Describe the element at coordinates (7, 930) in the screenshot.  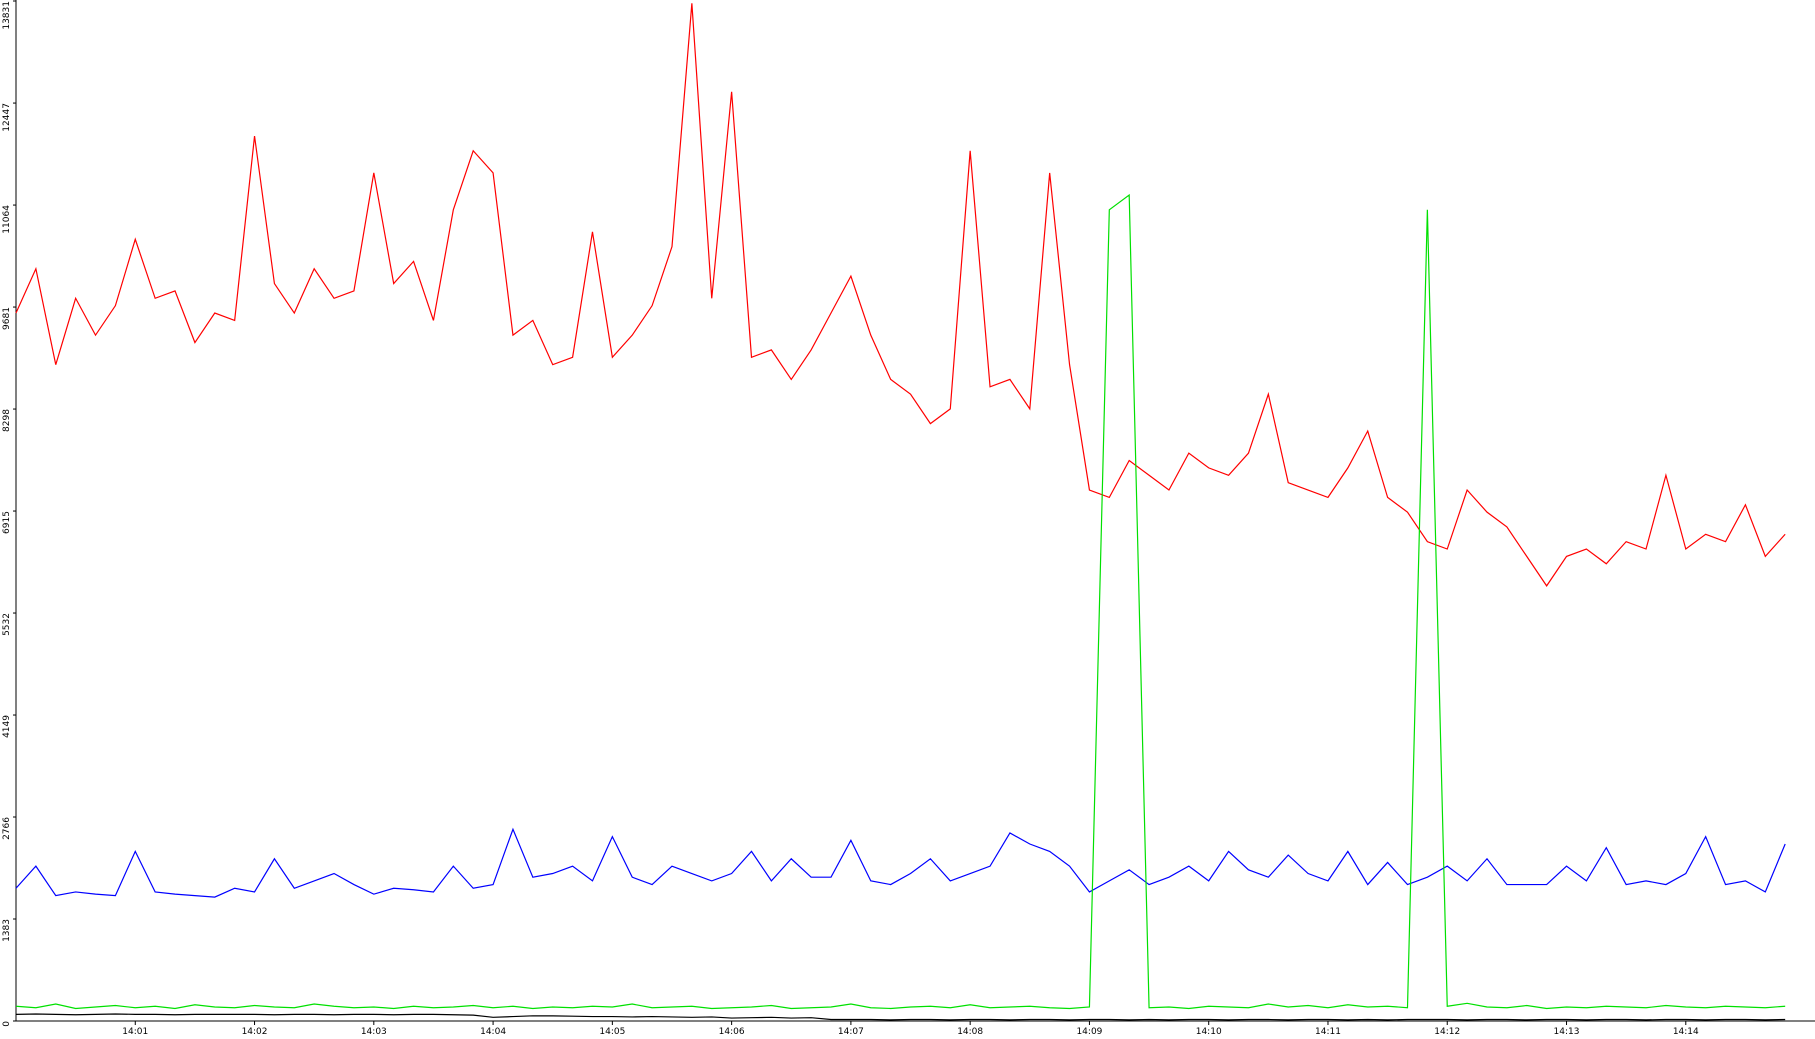
I see `y-tick-label: 1383` at that location.